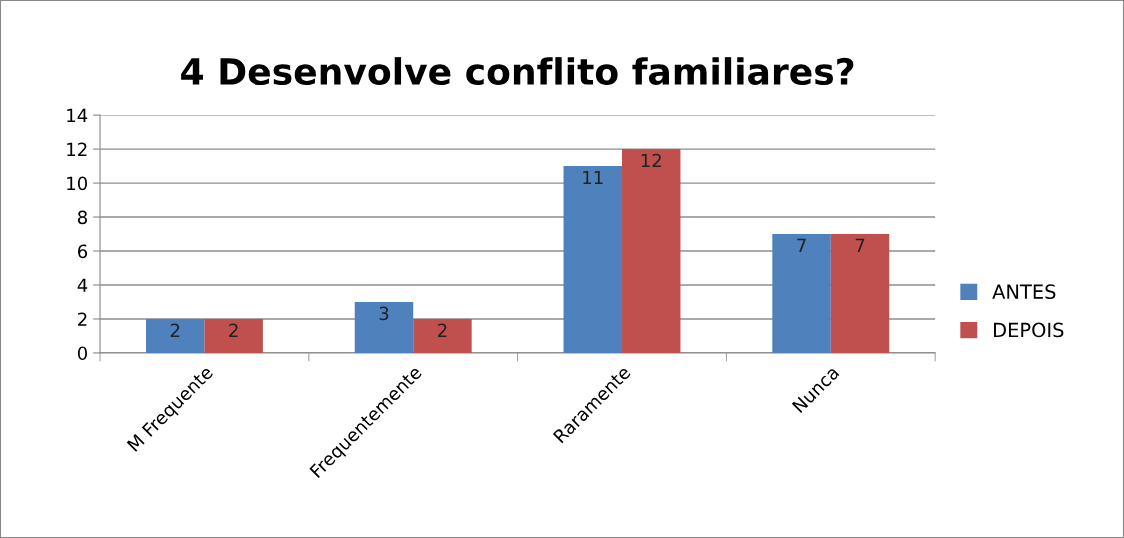  Describe the element at coordinates (82, 285) in the screenshot. I see `y-tick-label: 4` at that location.